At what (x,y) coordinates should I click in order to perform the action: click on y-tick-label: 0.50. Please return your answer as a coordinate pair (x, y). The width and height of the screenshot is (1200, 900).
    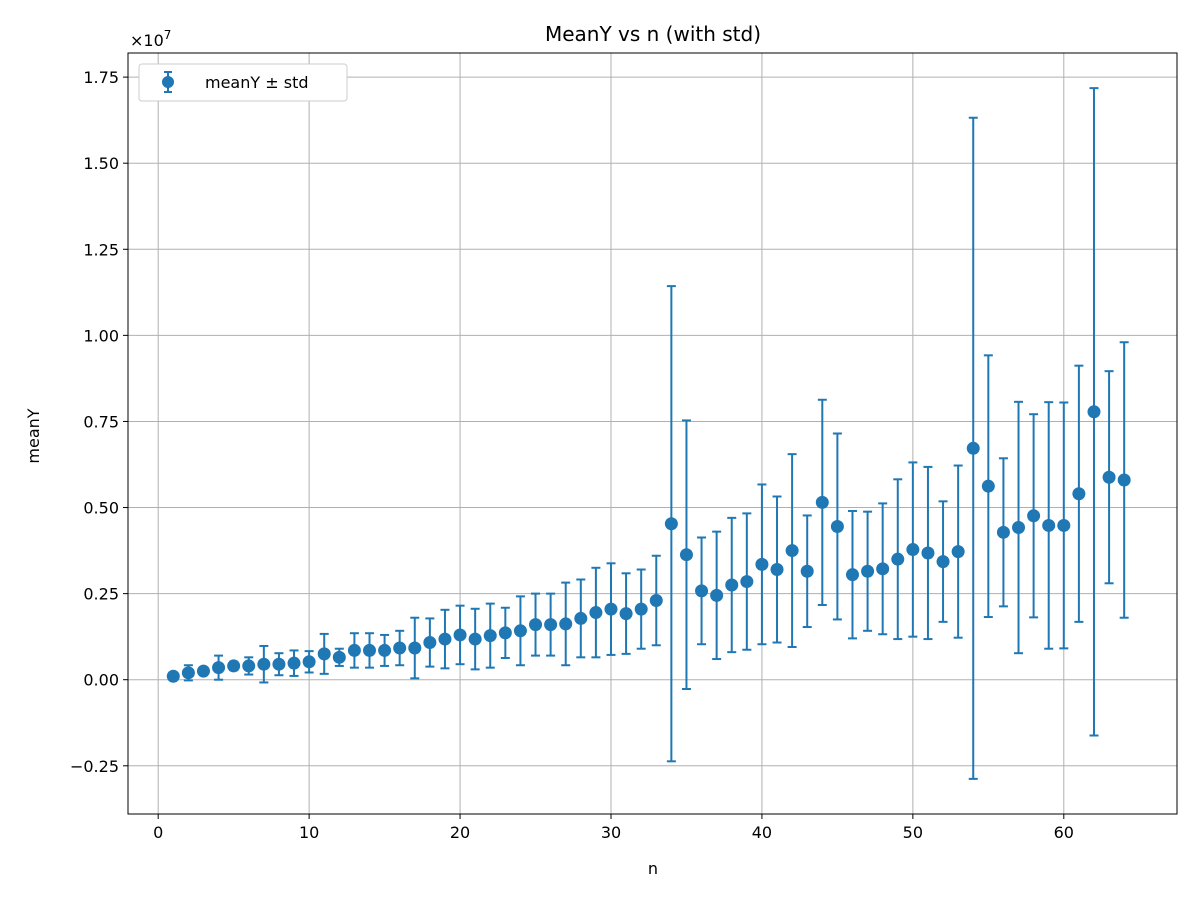
    Looking at the image, I should click on (101, 508).